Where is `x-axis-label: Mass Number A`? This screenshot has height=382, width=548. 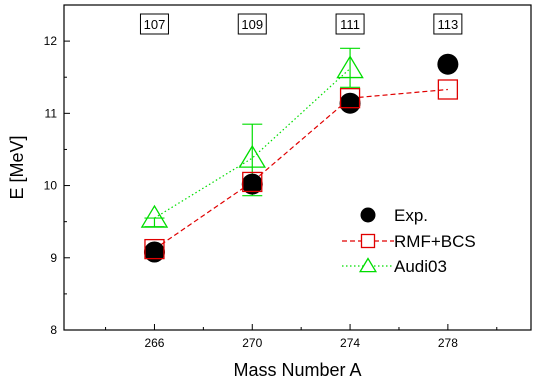 x-axis-label: Mass Number A is located at coordinates (297, 370).